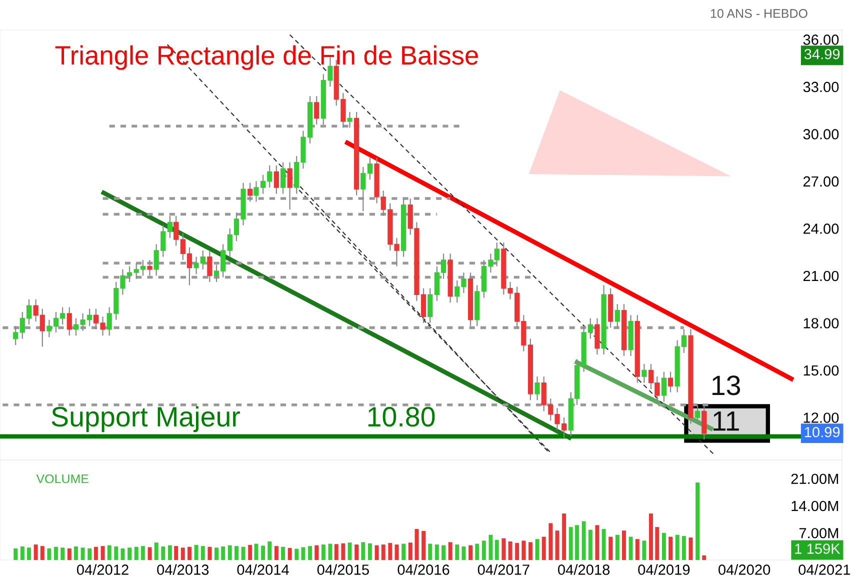 The image size is (855, 580). Describe the element at coordinates (821, 181) in the screenshot. I see `y-tick-label: 27.00` at that location.